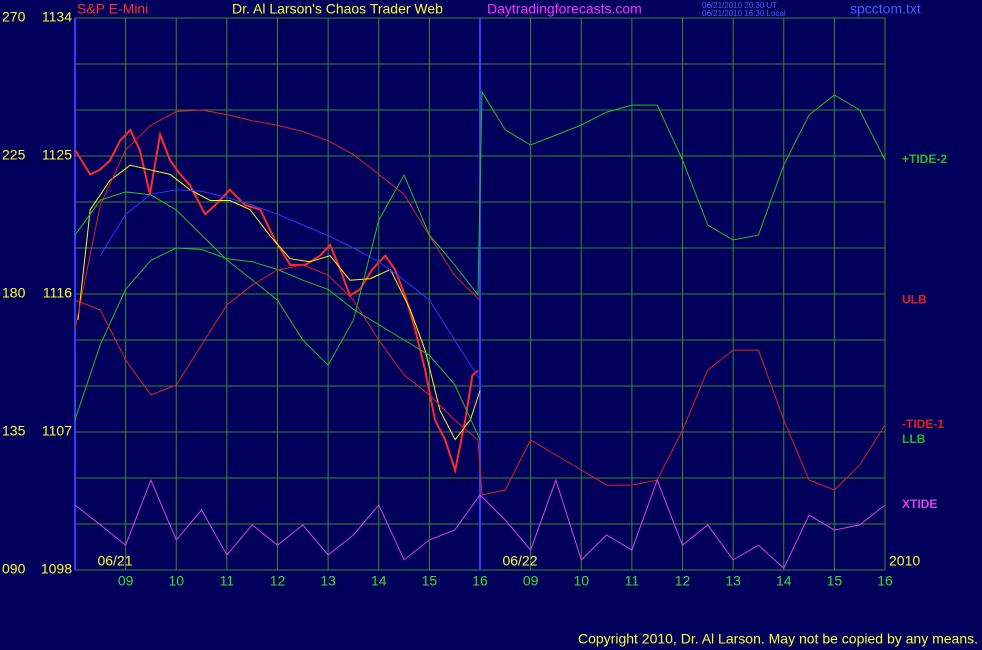 Image resolution: width=982 pixels, height=650 pixels. Describe the element at coordinates (914, 439) in the screenshot. I see `legend-label: LLB` at that location.